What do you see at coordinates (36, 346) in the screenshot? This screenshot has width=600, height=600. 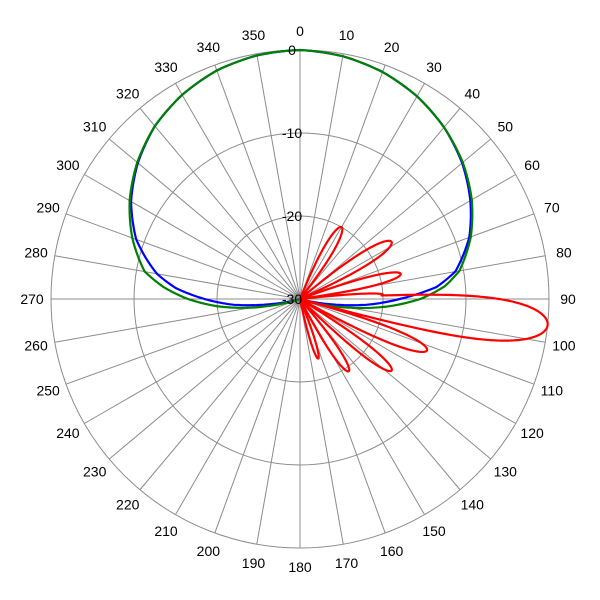 I see `angle-tick-label: 260` at bounding box center [36, 346].